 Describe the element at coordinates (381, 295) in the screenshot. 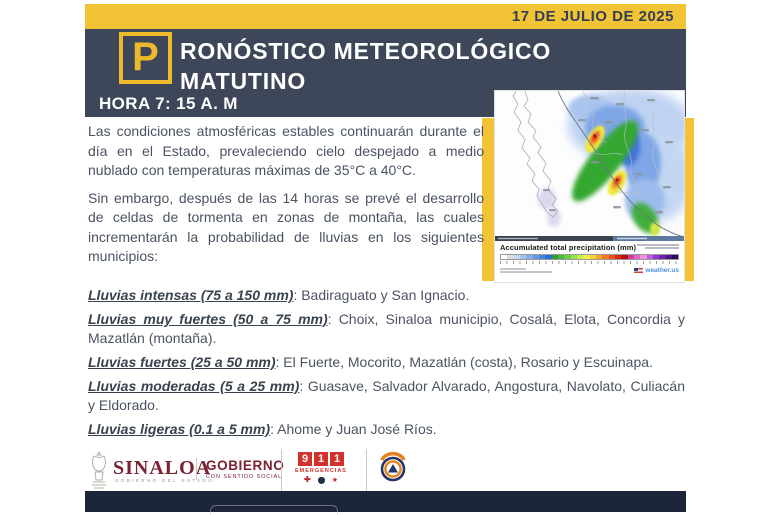

I see `rain-level-municipios: : Badiraguato y San Ignacio.` at that location.